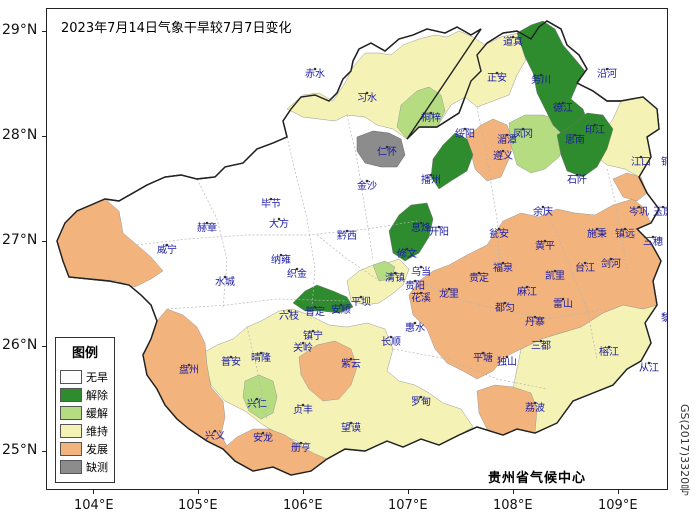  Describe the element at coordinates (367, 185) in the screenshot. I see `city-20: 金沙` at that location.